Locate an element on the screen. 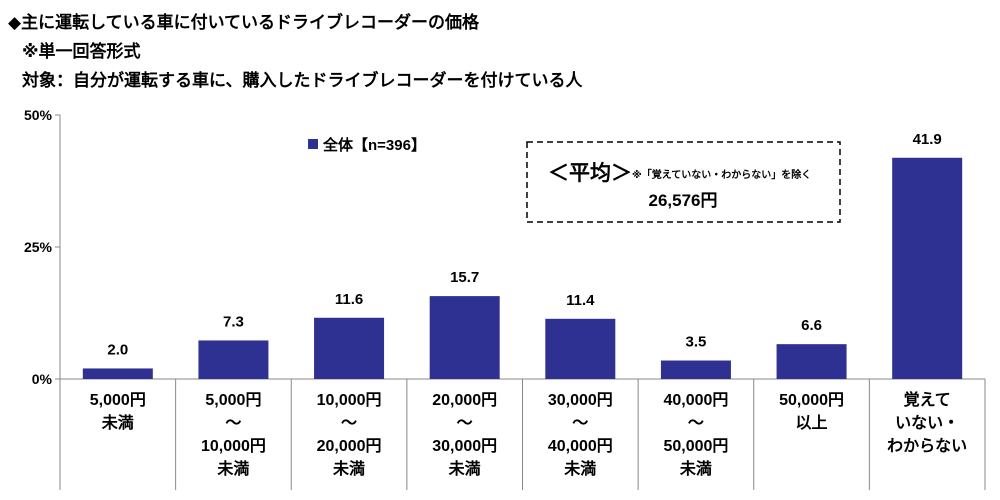 The width and height of the screenshot is (1000, 500). data-label: 3.5 is located at coordinates (696, 342).